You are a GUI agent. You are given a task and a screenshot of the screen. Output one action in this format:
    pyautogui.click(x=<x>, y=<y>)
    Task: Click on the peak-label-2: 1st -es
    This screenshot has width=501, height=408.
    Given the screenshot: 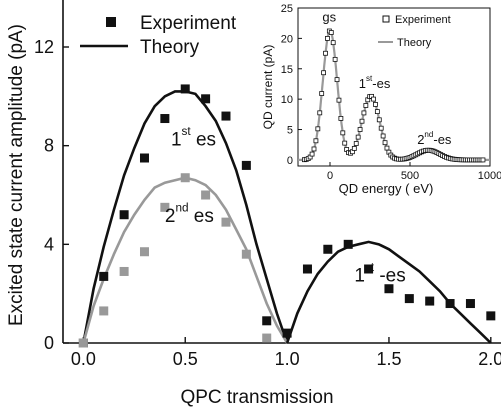 What is the action you would take?
    pyautogui.click(x=379, y=273)
    